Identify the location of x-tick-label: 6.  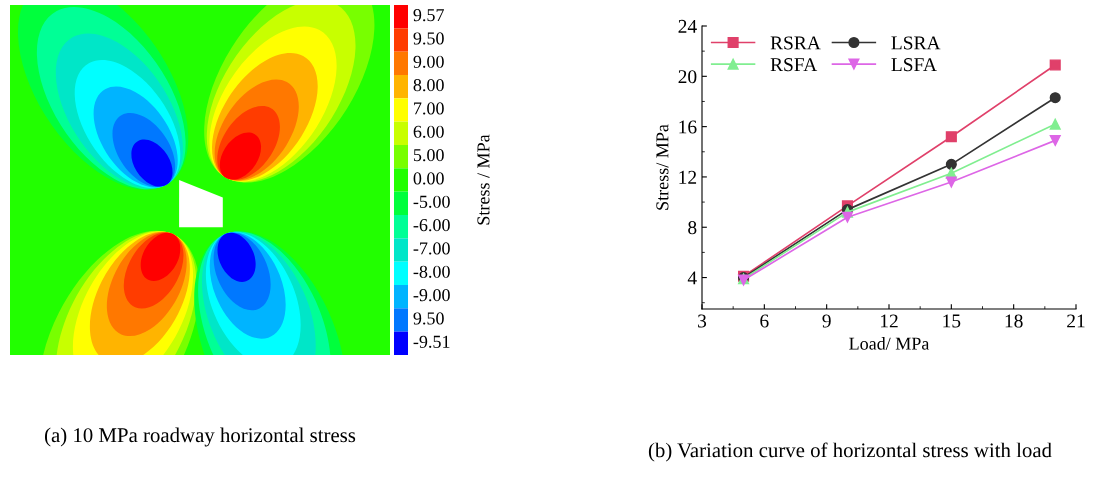
(764, 321).